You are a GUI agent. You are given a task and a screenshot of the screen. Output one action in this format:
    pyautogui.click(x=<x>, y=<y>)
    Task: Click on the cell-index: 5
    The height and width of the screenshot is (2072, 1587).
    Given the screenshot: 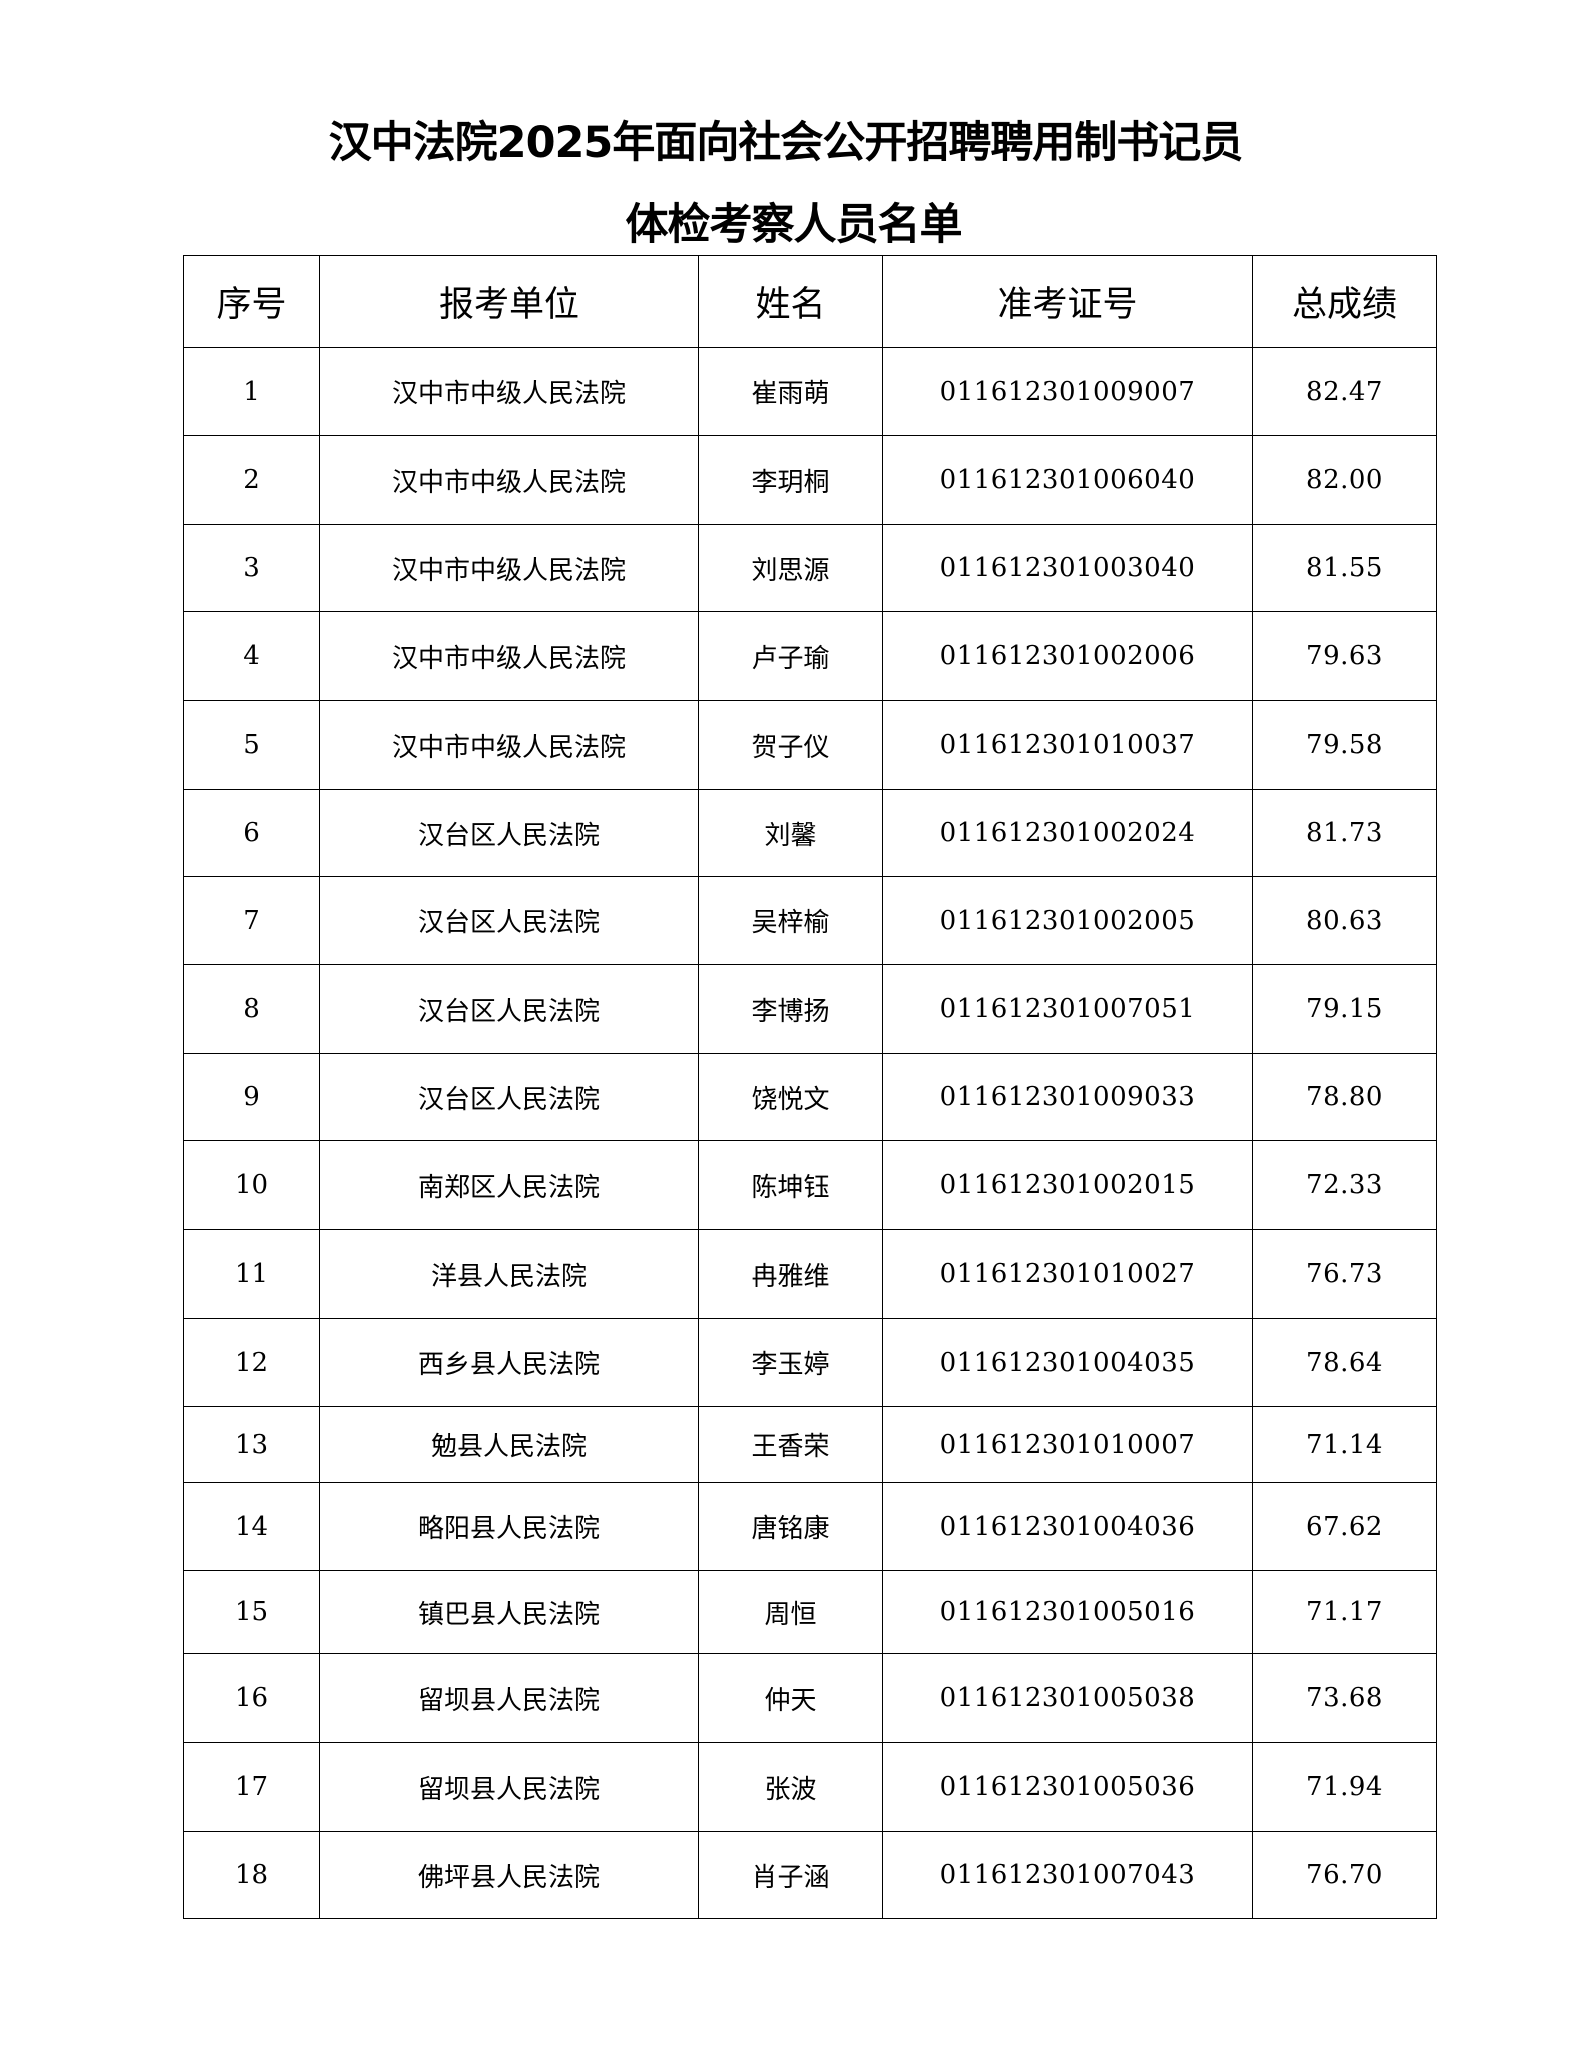 What is the action you would take?
    pyautogui.click(x=251, y=745)
    